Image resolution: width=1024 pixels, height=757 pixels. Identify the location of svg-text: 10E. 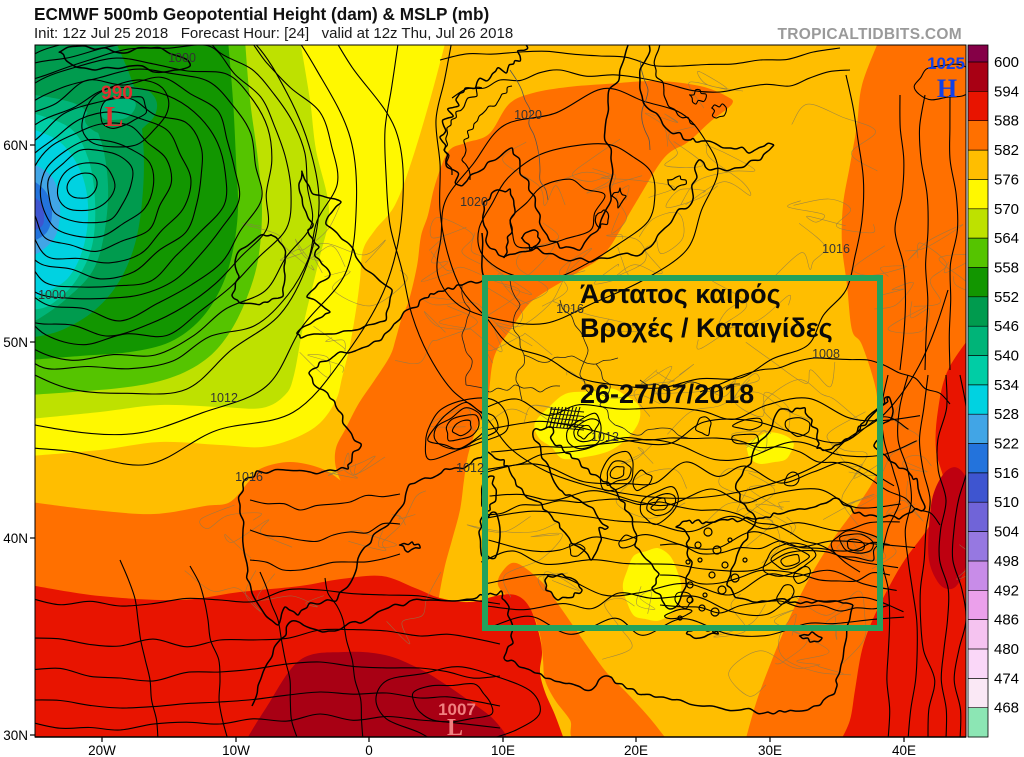
(503, 750).